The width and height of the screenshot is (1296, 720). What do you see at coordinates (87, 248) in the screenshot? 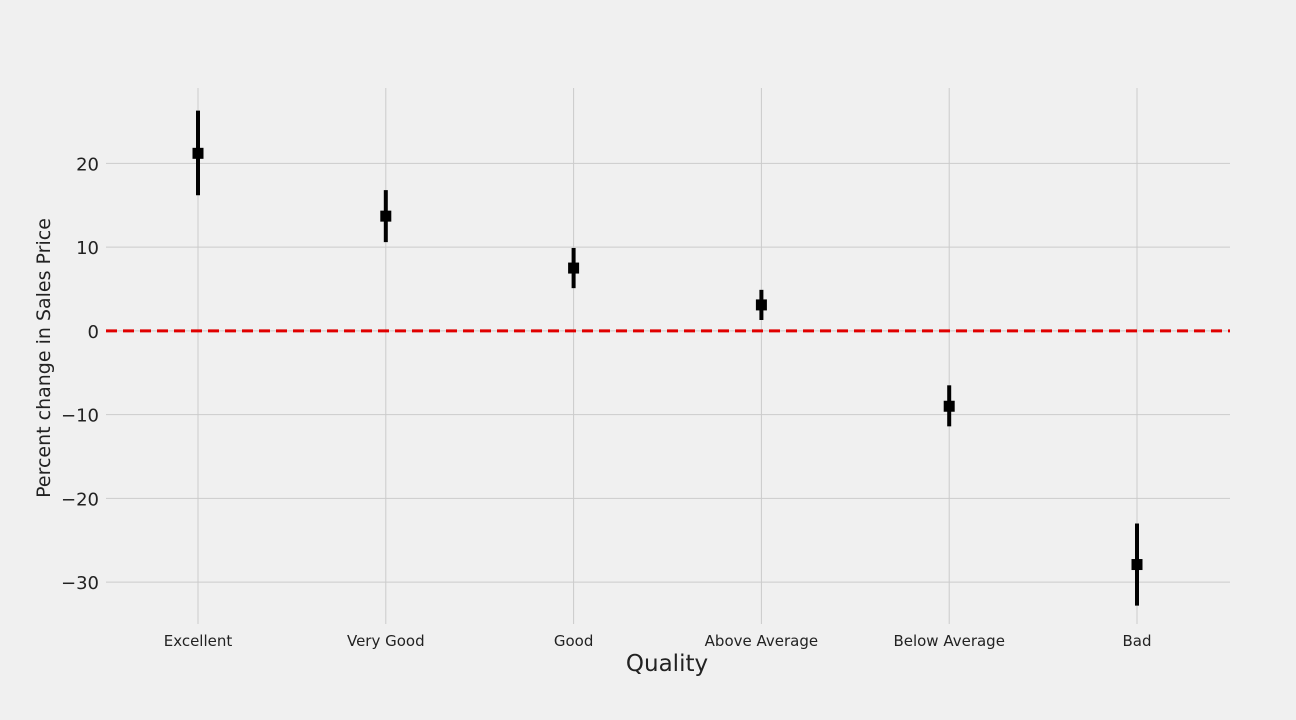
I see `y-tick-label: 10` at bounding box center [87, 248].